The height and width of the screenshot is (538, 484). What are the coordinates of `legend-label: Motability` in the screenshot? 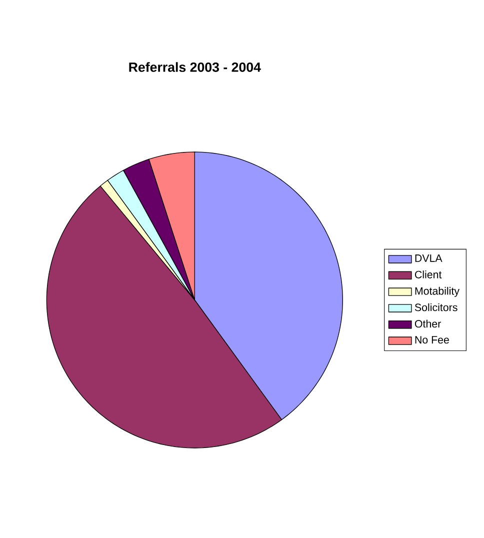 It's located at (437, 291).